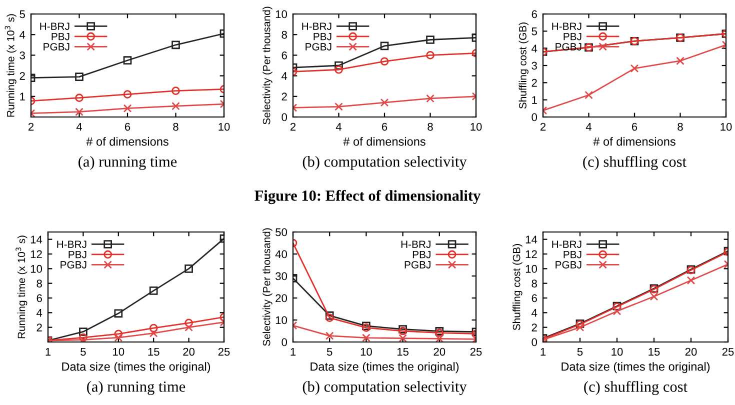  Describe the element at coordinates (281, 254) in the screenshot. I see `y-tick-label: 40` at that location.